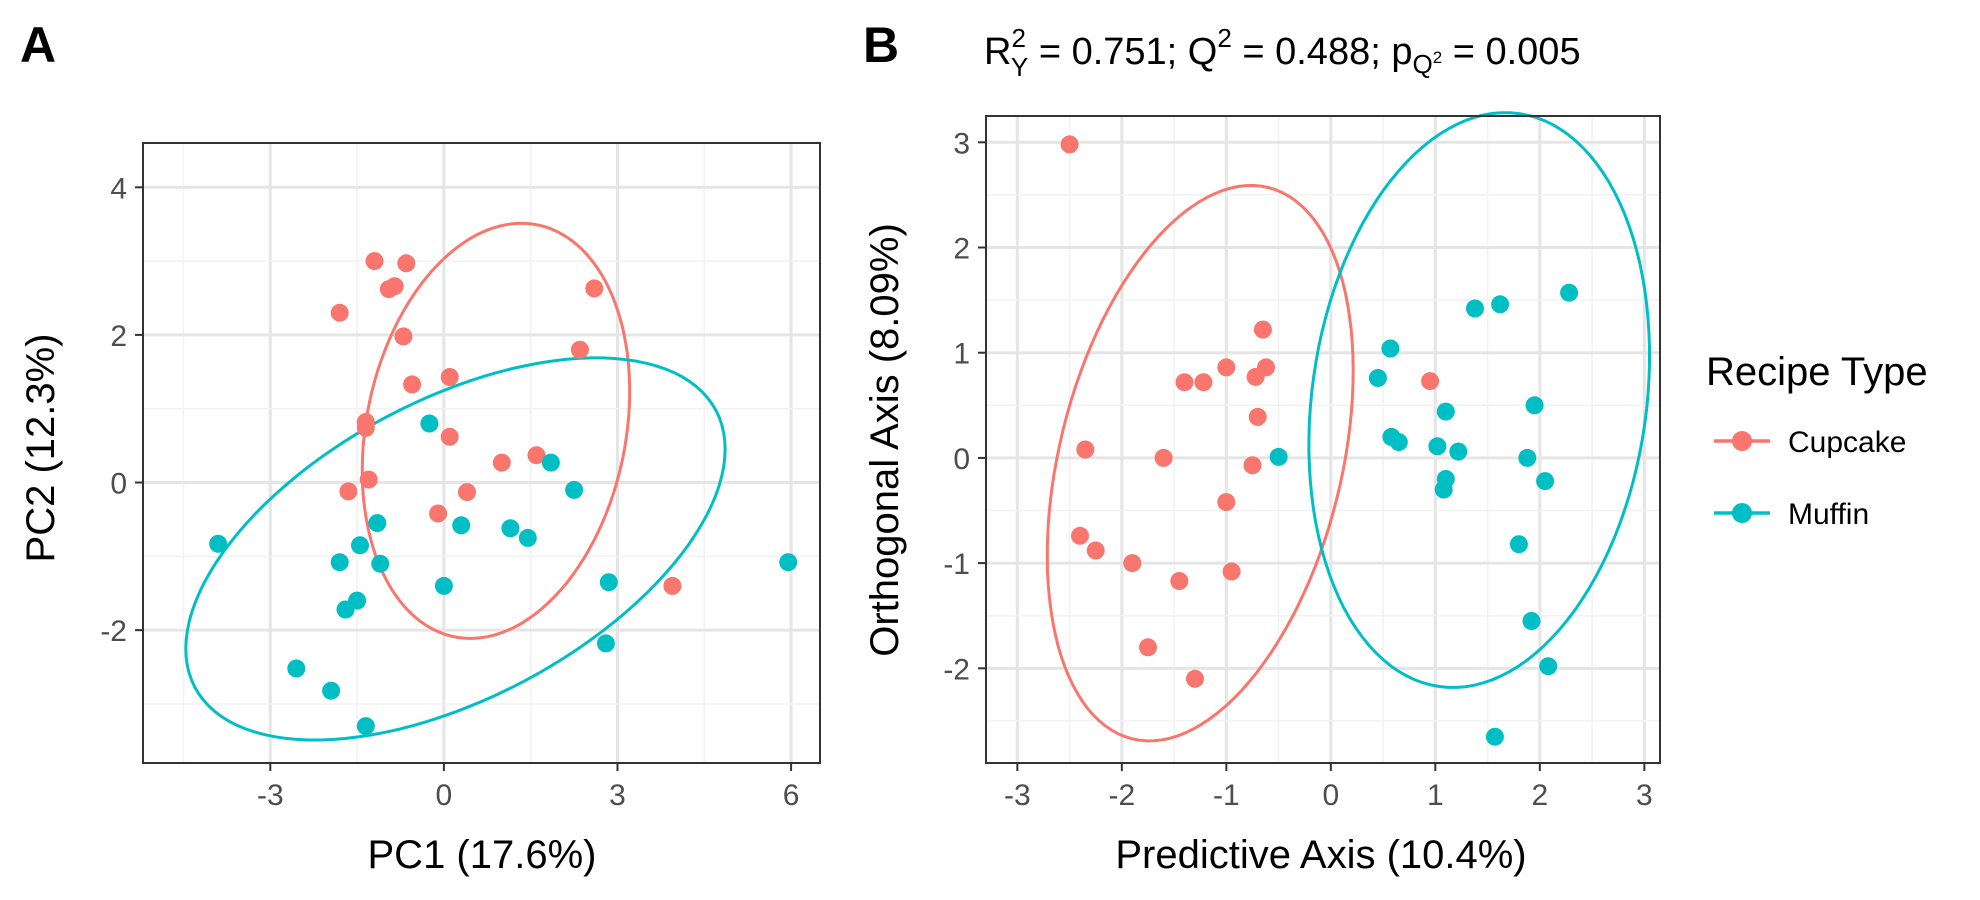 This screenshot has height=900, width=1980. Describe the element at coordinates (1828, 514) in the screenshot. I see `legend-label-muffin: Muffin` at that location.